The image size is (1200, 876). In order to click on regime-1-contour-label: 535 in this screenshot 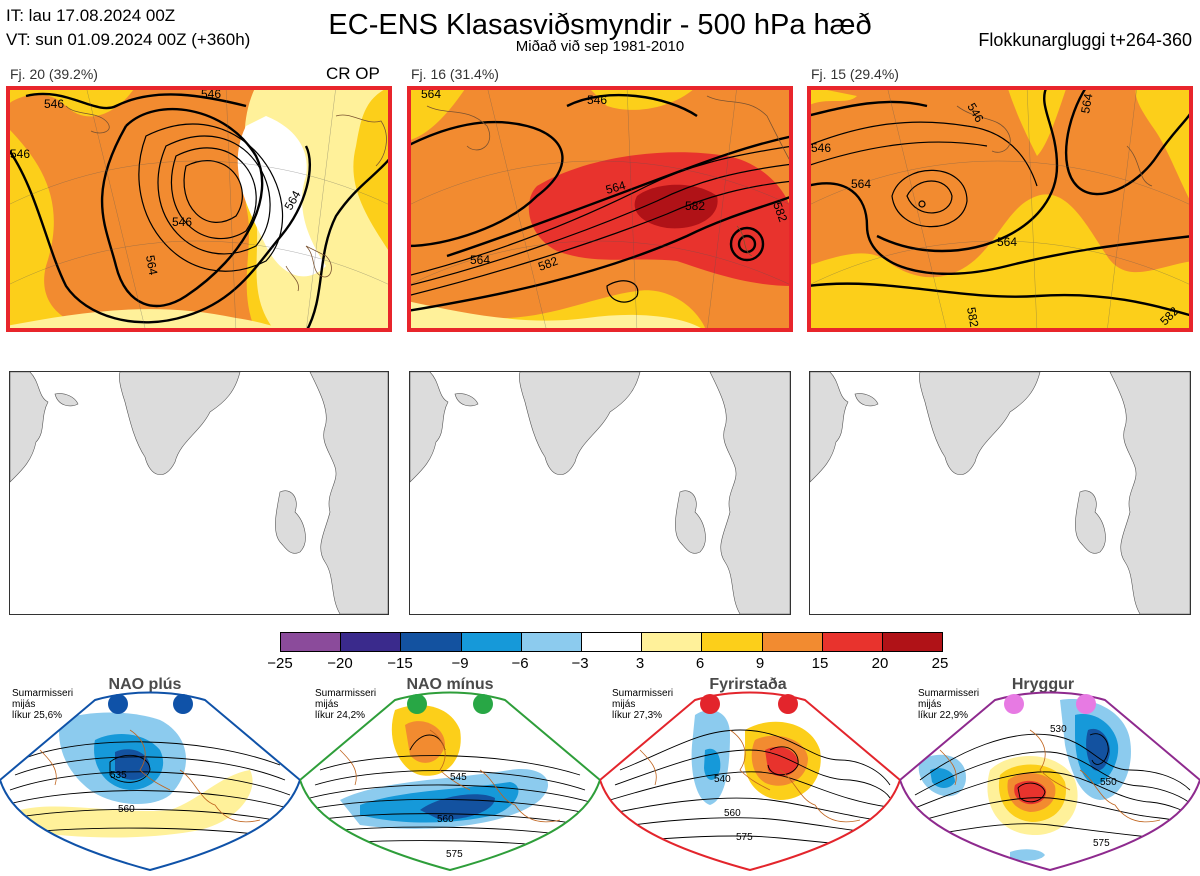, I will do `click(118, 775)`.